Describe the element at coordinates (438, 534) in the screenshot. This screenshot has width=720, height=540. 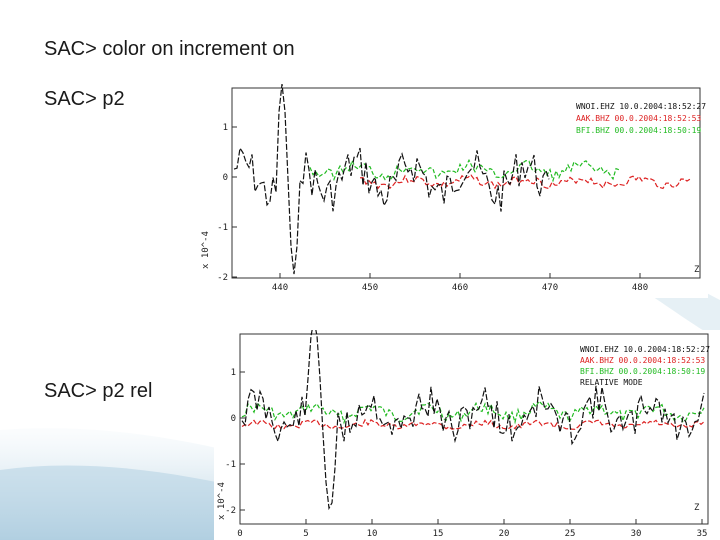
I see `x-tick-label: 15` at that location.